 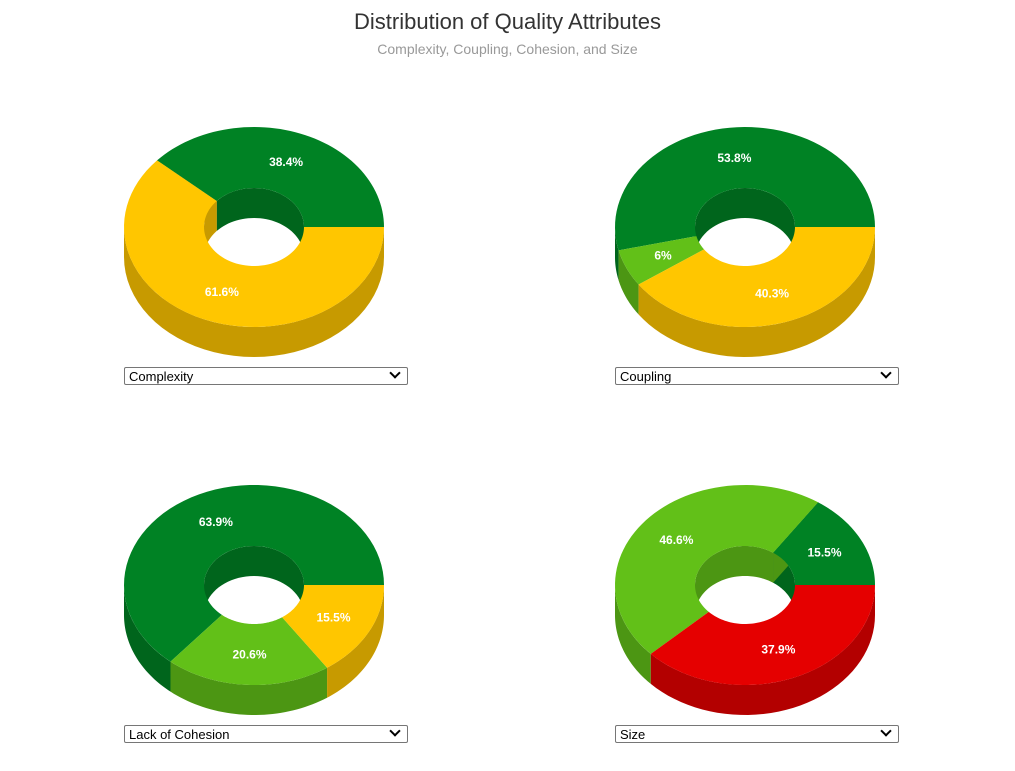 What do you see at coordinates (266, 734) in the screenshot?
I see `metric-select-lack-of-cohesion: Lack of Cohesion` at bounding box center [266, 734].